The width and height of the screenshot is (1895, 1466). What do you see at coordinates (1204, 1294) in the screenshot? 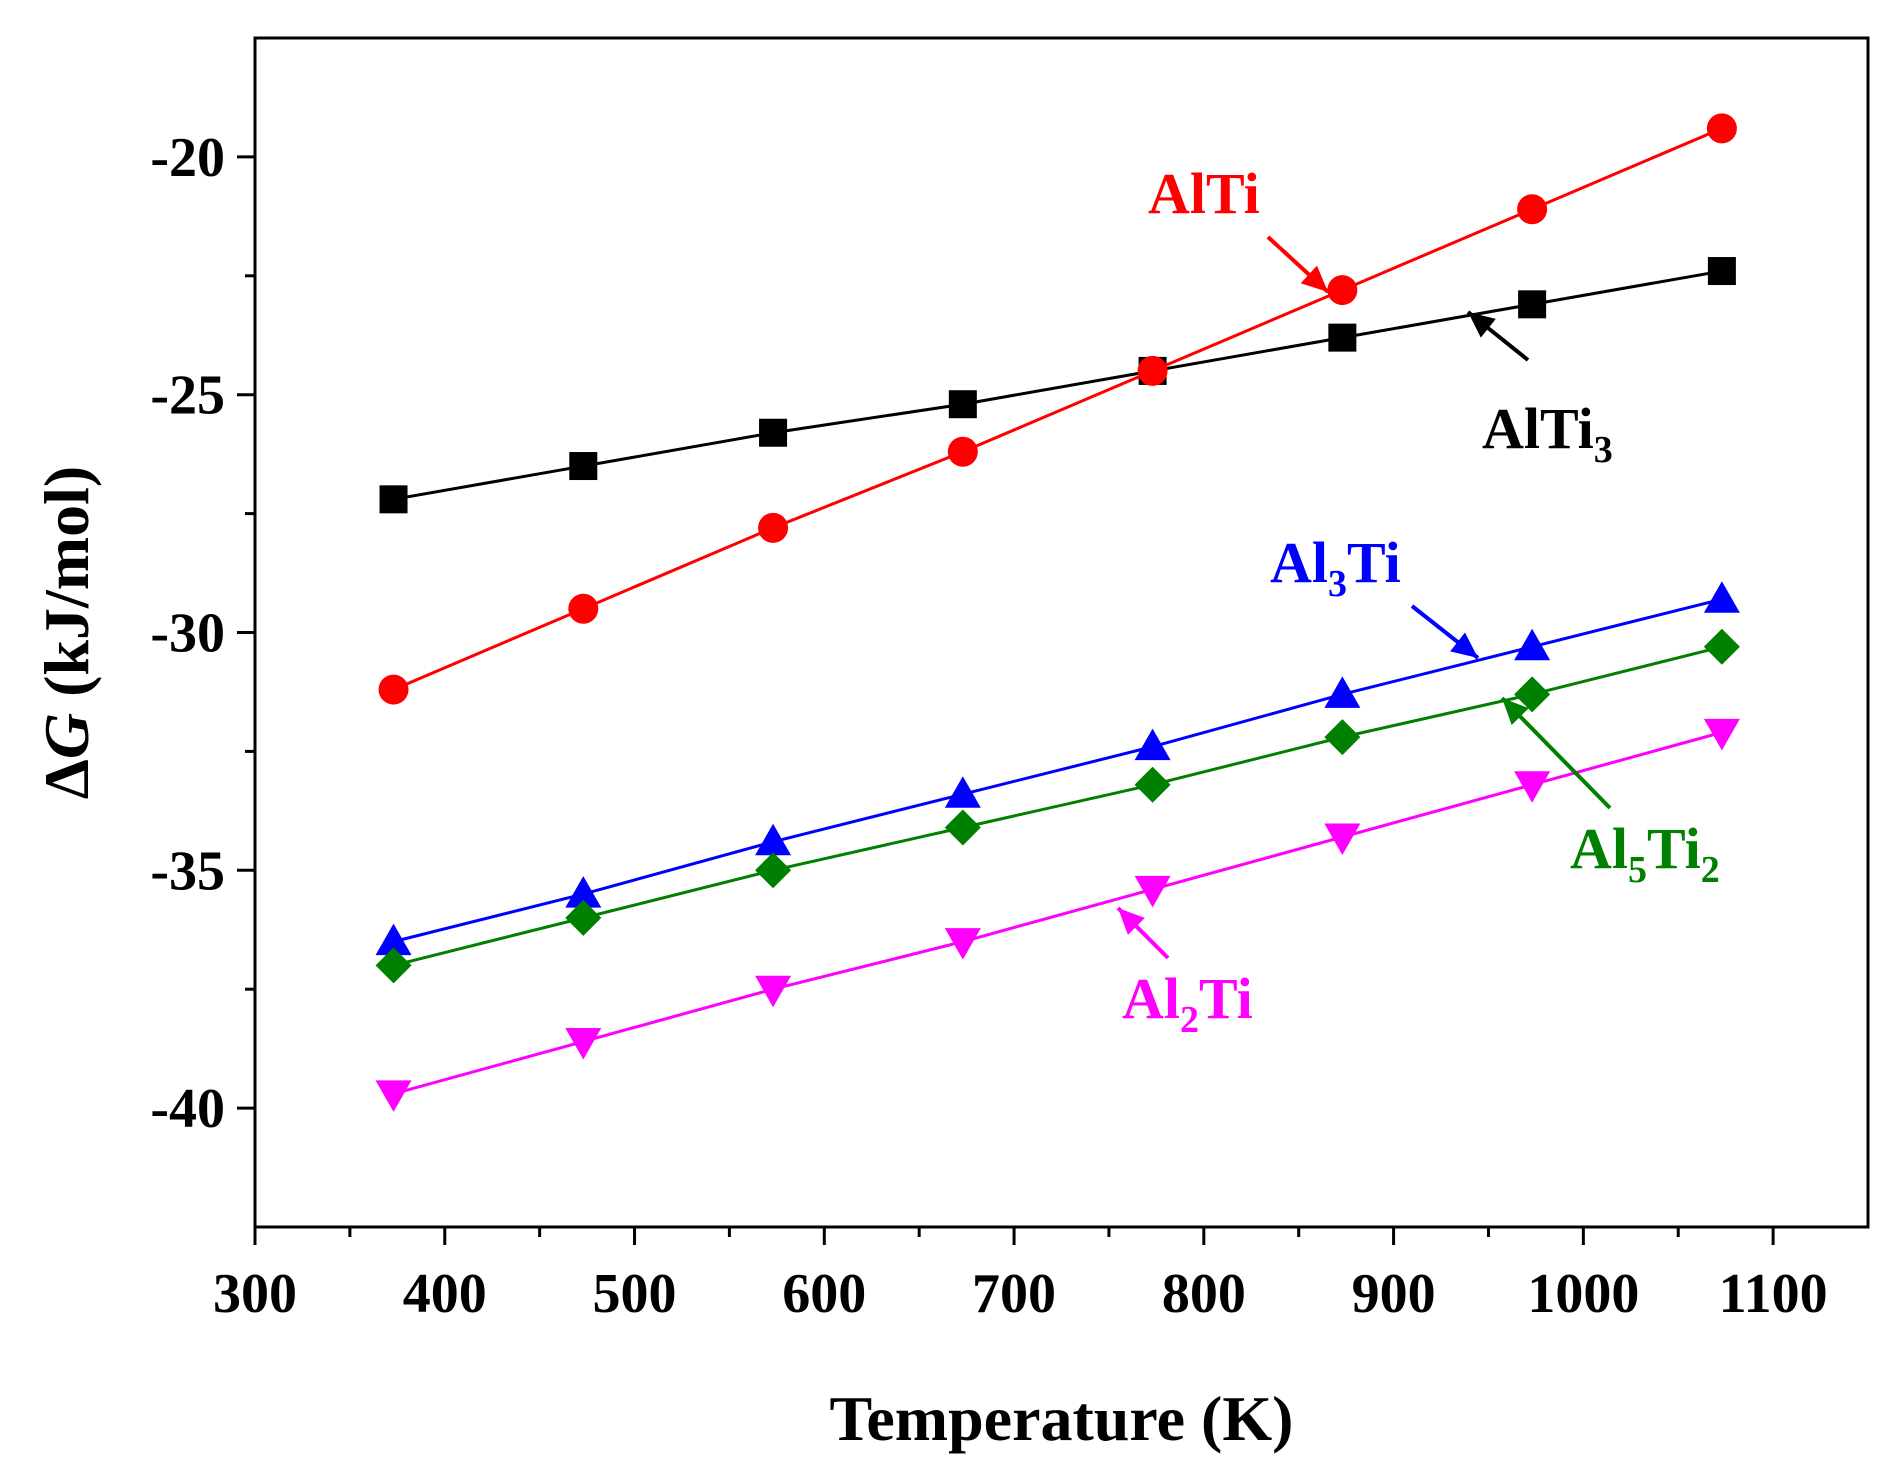
I see `x-tick-label: 800` at bounding box center [1204, 1294].